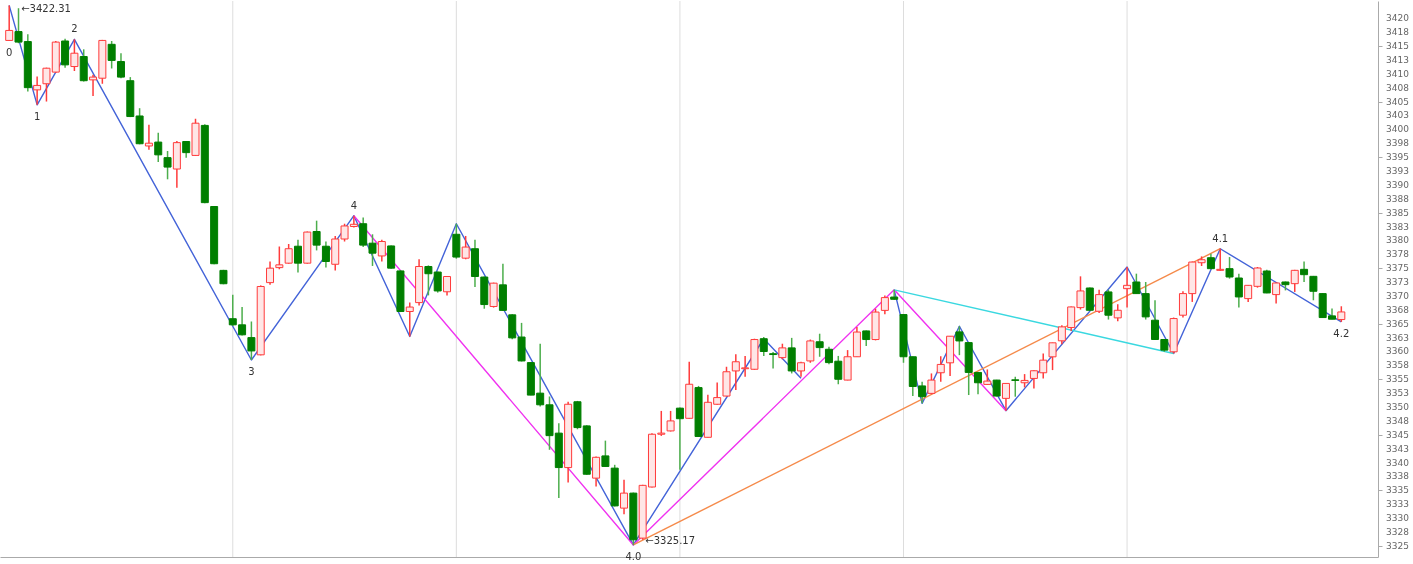  Describe the element at coordinates (1397, 448) in the screenshot. I see `y-tick-label: 3343` at that location.